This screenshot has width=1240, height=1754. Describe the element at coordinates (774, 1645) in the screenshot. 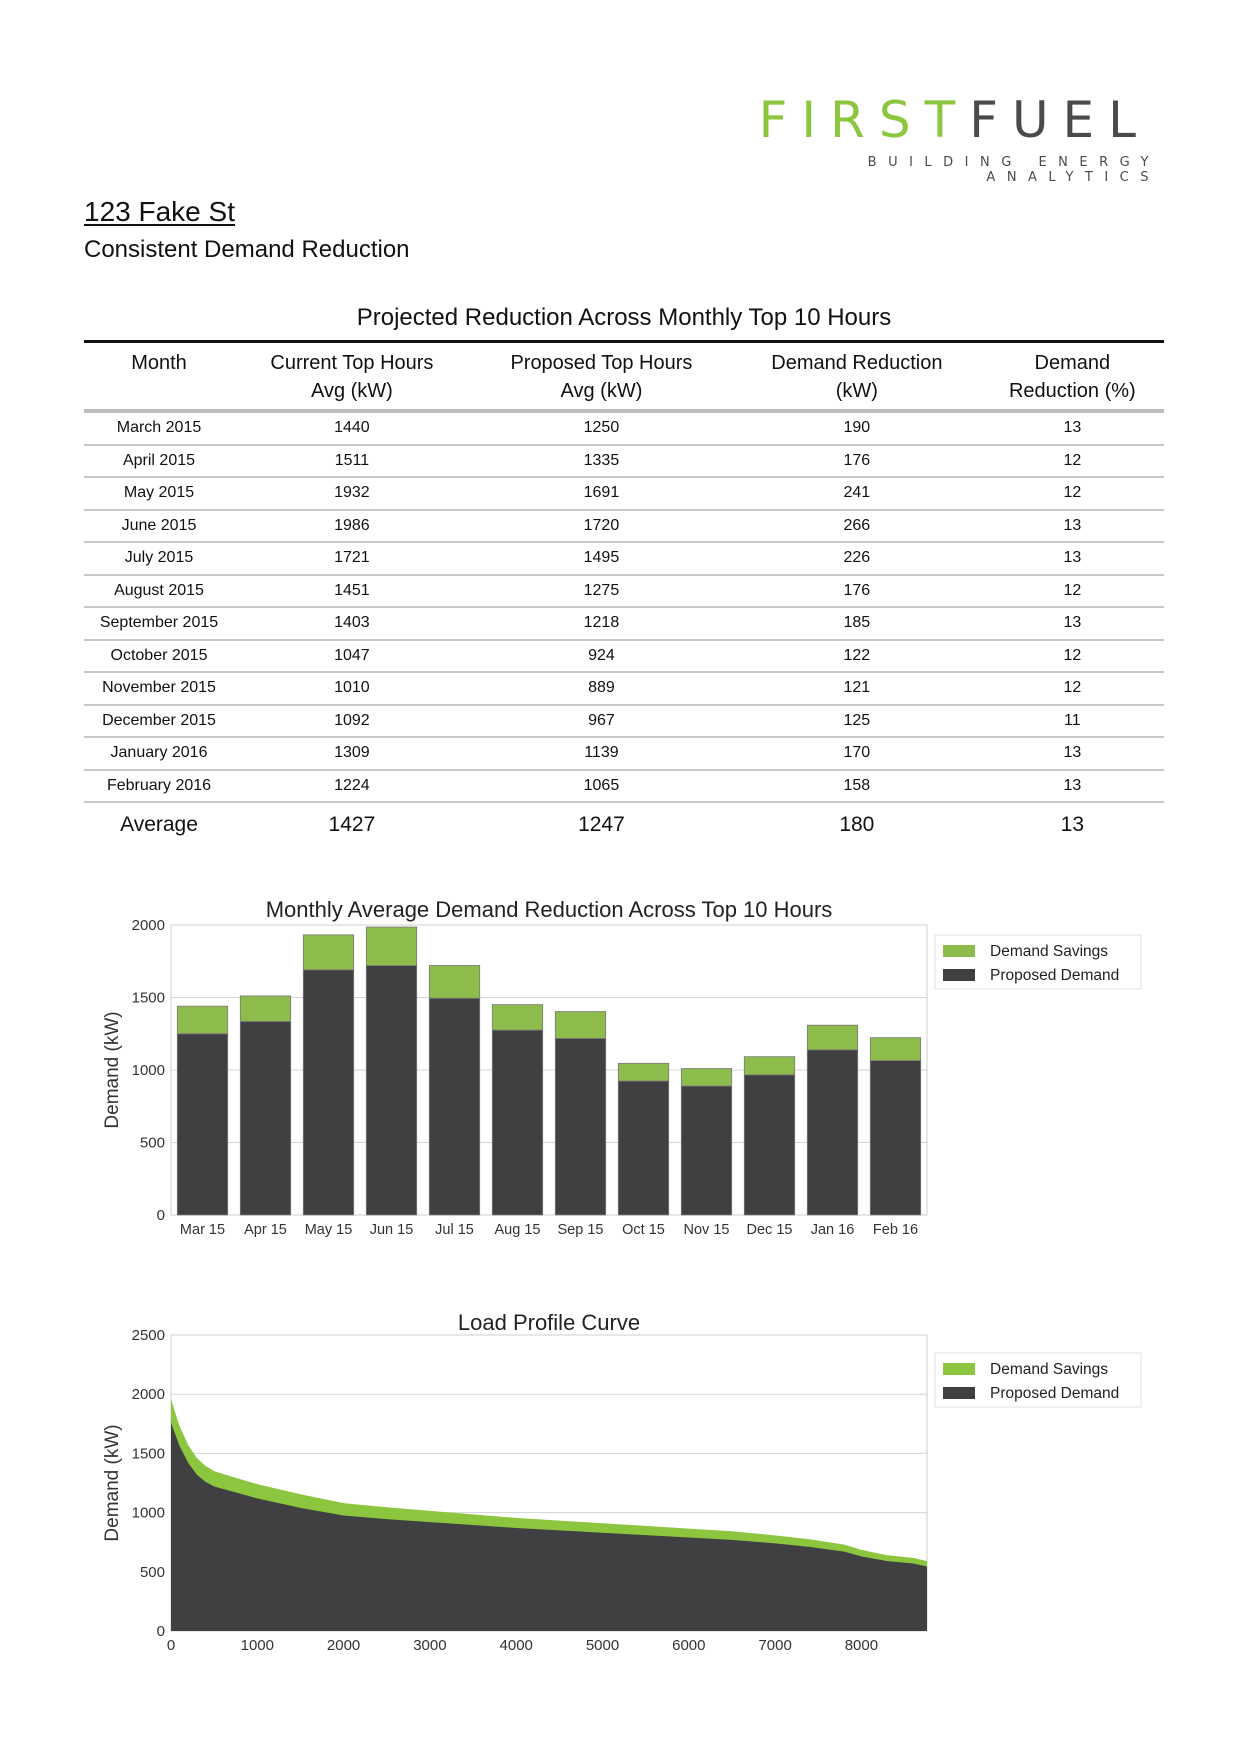

I see `x-tick-label: 7000` at that location.